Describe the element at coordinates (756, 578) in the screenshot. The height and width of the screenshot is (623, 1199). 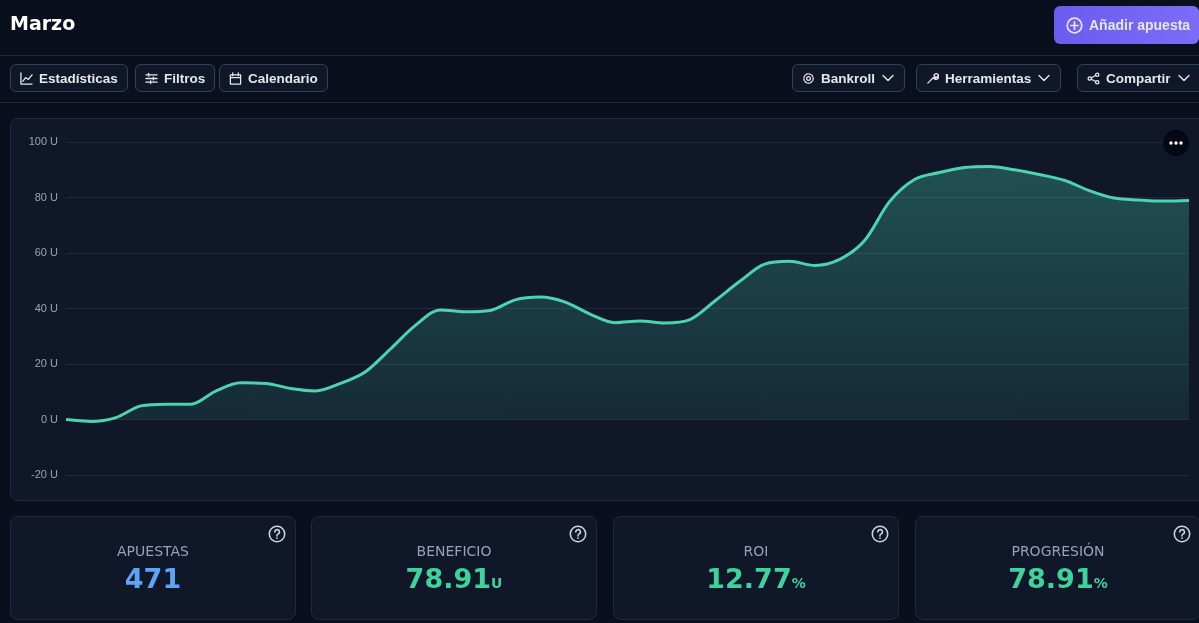
I see `text: 12.77%` at that location.